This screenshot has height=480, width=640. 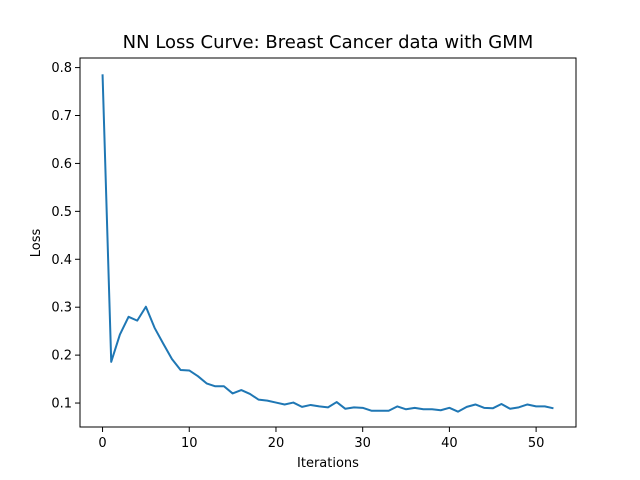 I want to click on y-tick-label: 0.8, so click(x=61, y=68).